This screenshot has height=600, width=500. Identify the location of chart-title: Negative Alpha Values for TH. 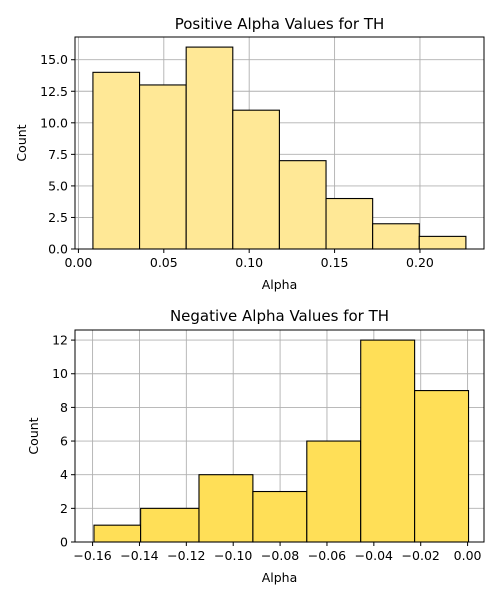
(279, 316).